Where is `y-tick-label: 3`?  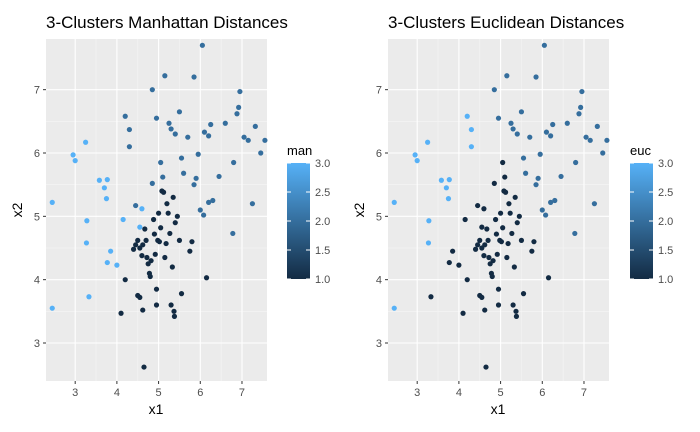
y-tick-label: 3 is located at coordinates (37, 344).